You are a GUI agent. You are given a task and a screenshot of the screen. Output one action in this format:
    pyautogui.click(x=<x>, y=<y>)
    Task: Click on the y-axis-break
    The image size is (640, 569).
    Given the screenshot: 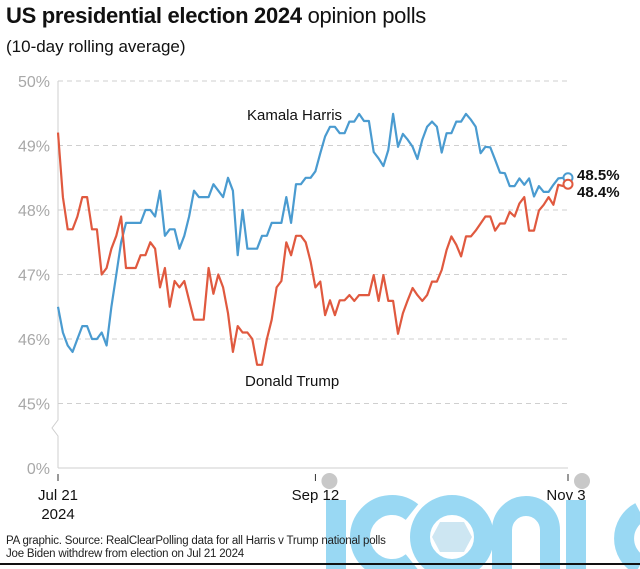 What is the action you would take?
    pyautogui.click(x=55, y=274)
    